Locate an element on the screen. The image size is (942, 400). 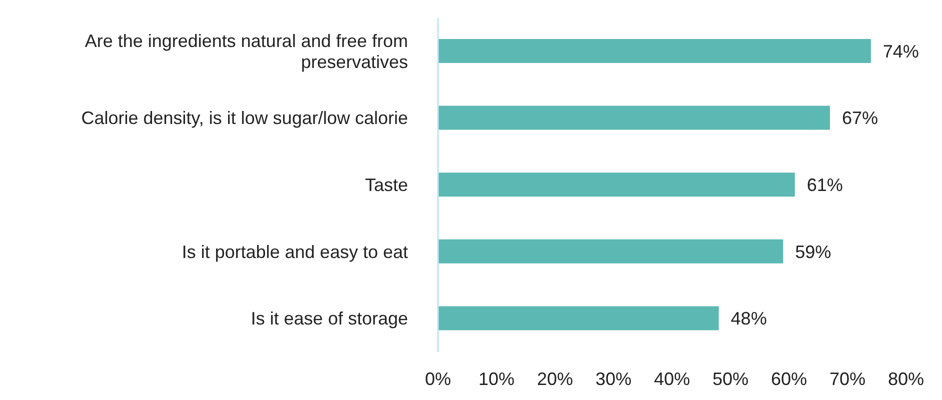
x-tick-label: 80% is located at coordinates (906, 378).